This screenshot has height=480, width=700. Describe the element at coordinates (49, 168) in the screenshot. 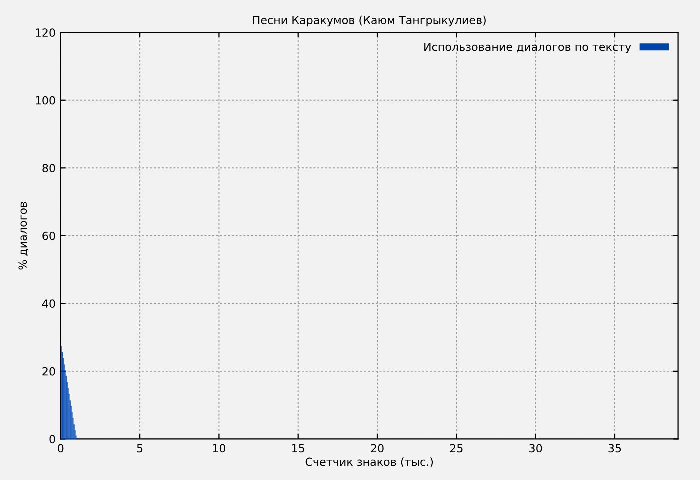

I see `y-tick-label: 80` at that location.